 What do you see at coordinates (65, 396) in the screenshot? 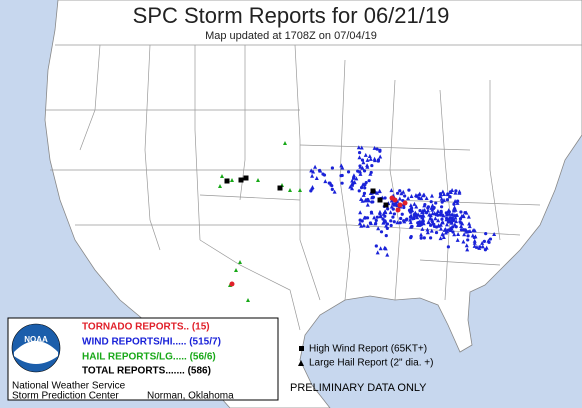
I see `center: Storm Prediction Center` at bounding box center [65, 396].